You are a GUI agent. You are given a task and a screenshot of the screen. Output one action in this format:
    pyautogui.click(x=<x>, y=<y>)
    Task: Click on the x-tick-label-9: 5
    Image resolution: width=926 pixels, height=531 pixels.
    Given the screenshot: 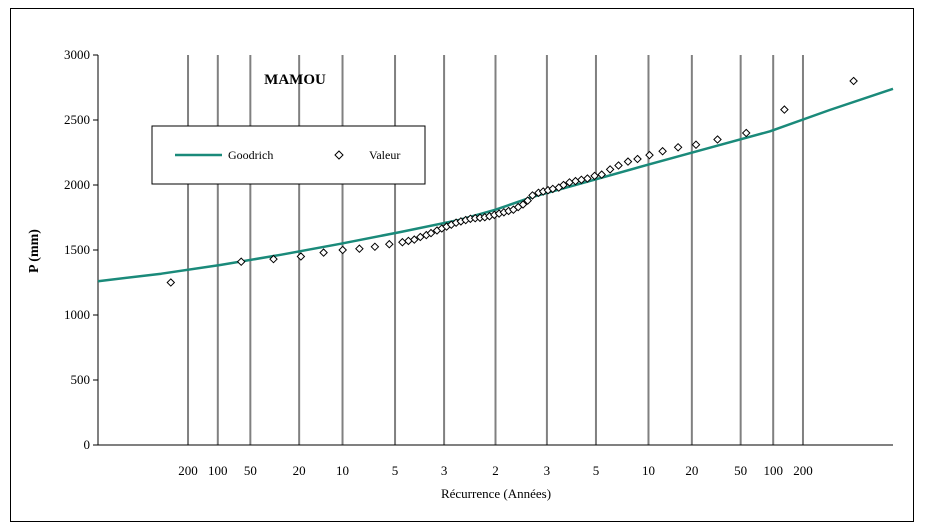 What is the action you would take?
    pyautogui.click(x=596, y=470)
    